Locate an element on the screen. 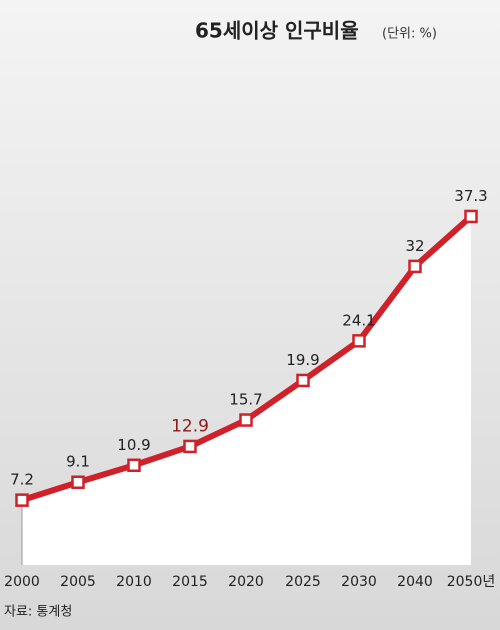 The image size is (500, 630). value-label: 15.7 is located at coordinates (245, 400).